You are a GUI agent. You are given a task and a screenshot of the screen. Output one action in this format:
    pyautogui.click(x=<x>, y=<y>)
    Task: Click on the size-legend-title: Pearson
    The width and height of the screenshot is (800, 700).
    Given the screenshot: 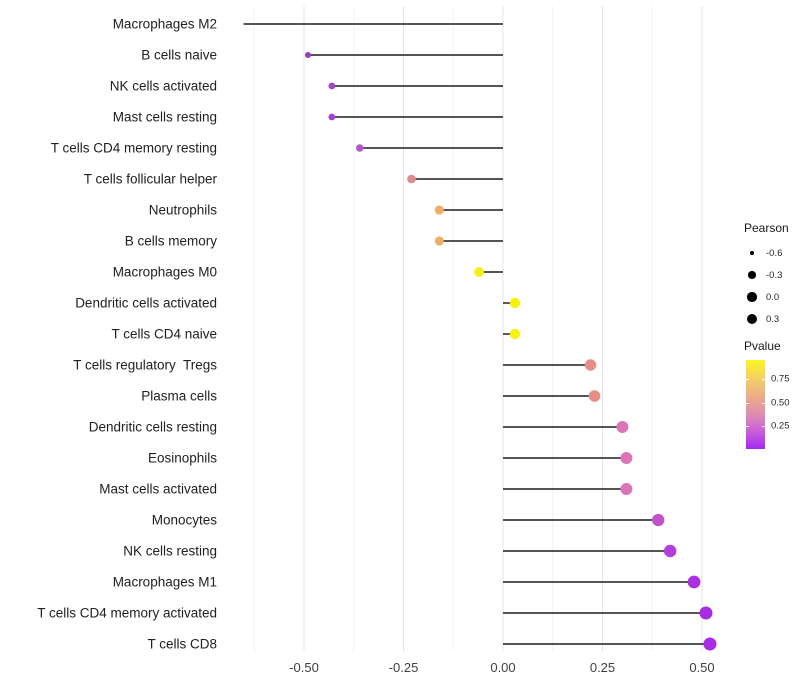 What is the action you would take?
    pyautogui.click(x=766, y=228)
    